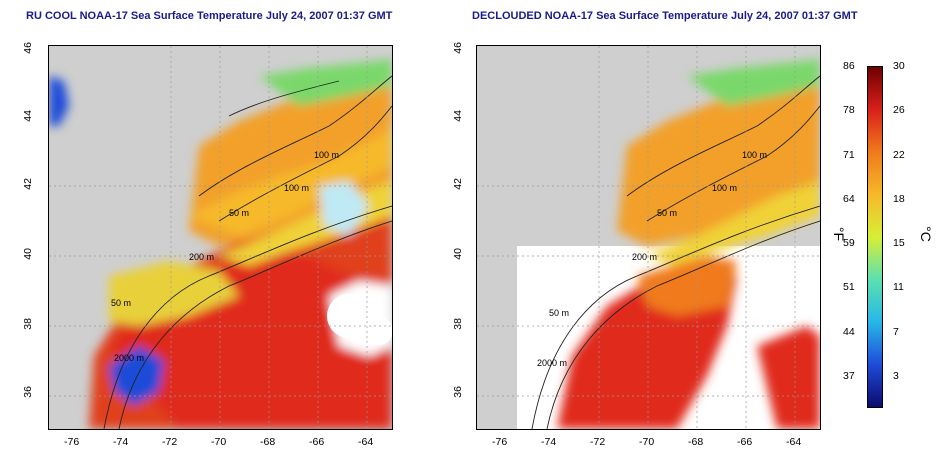  What do you see at coordinates (849, 154) in the screenshot?
I see `fahrenheit-tick: 71` at bounding box center [849, 154].